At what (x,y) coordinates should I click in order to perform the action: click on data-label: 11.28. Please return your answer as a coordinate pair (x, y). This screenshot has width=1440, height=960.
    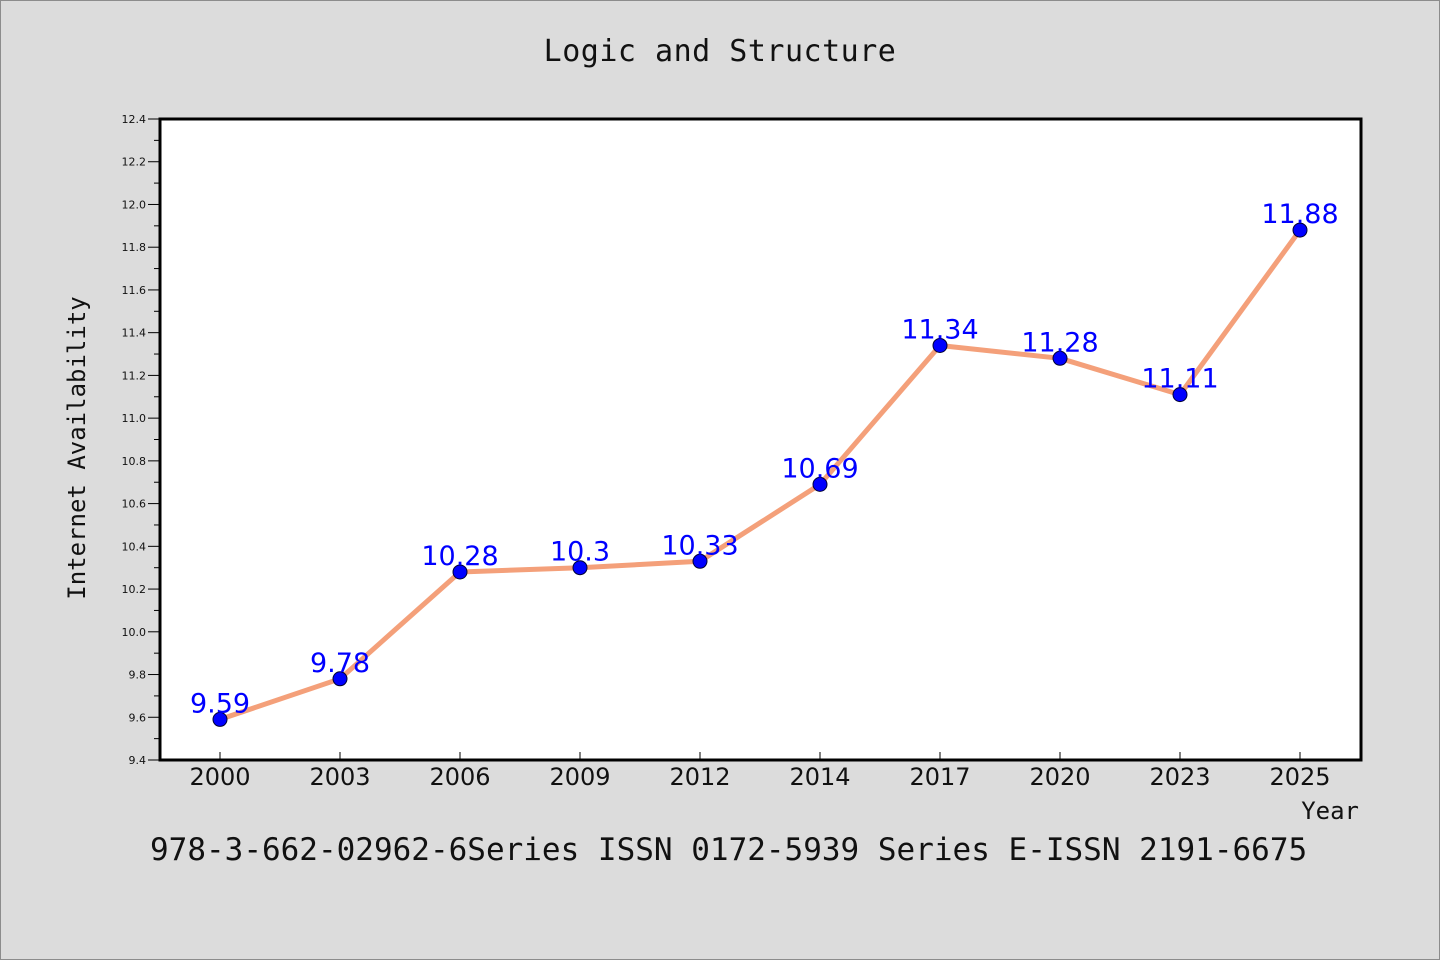
    Looking at the image, I should click on (1059, 342).